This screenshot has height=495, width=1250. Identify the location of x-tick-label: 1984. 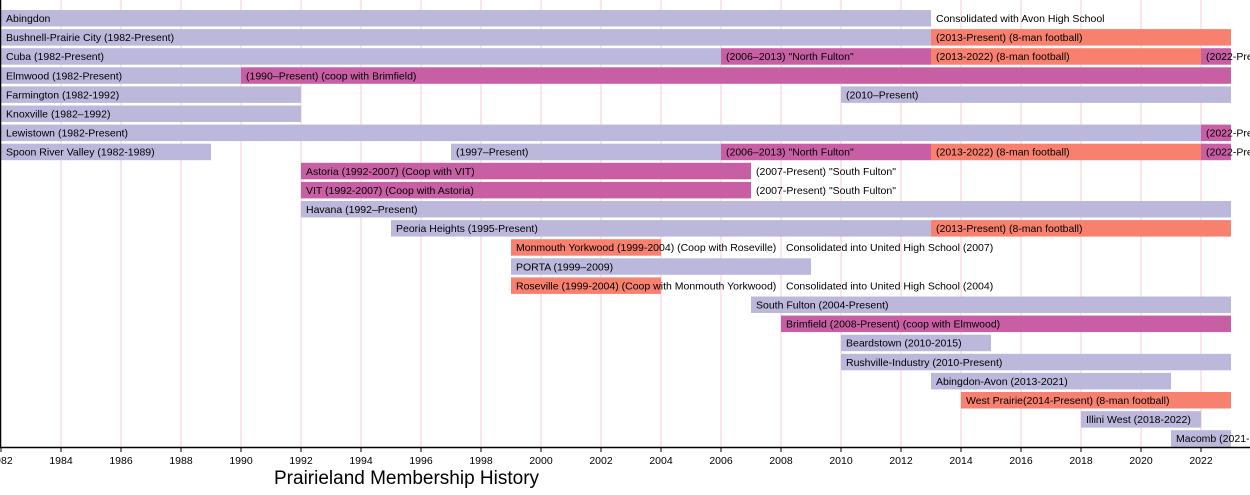
(61, 461).